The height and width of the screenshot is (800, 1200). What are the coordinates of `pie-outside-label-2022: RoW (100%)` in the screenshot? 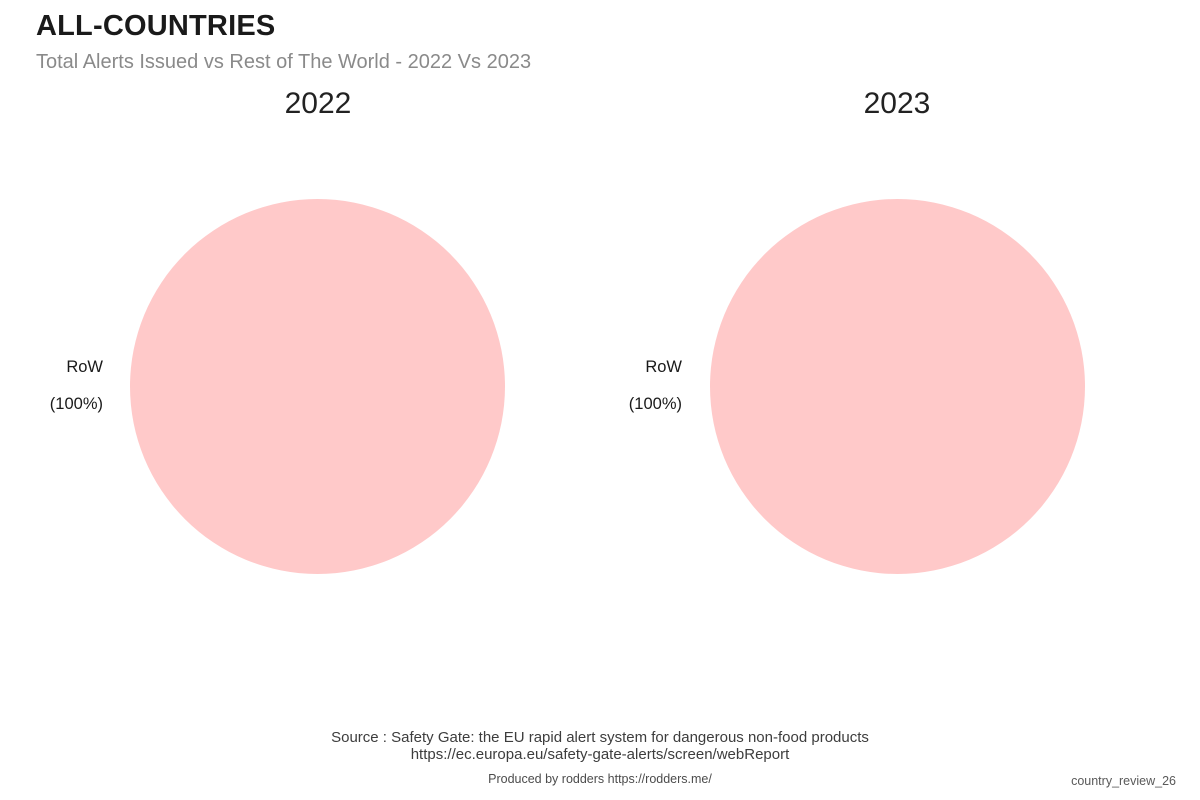 It's located at (76, 386).